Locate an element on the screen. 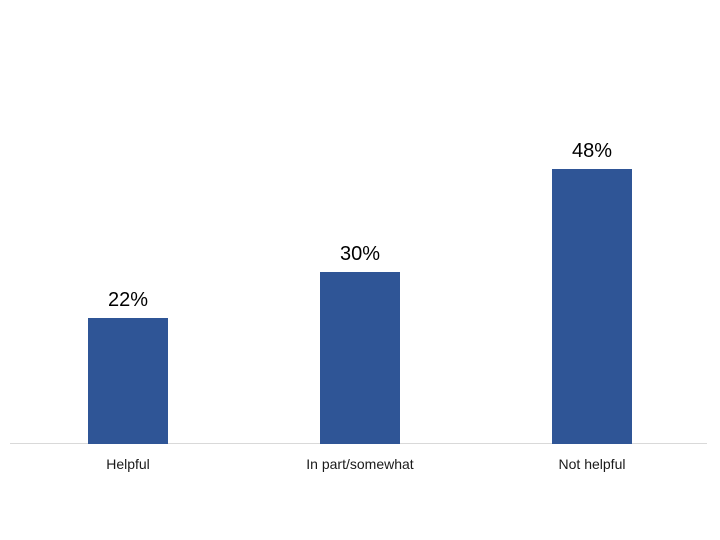 This screenshot has height=540, width=720. category-label-helpful: Helpful is located at coordinates (128, 464).